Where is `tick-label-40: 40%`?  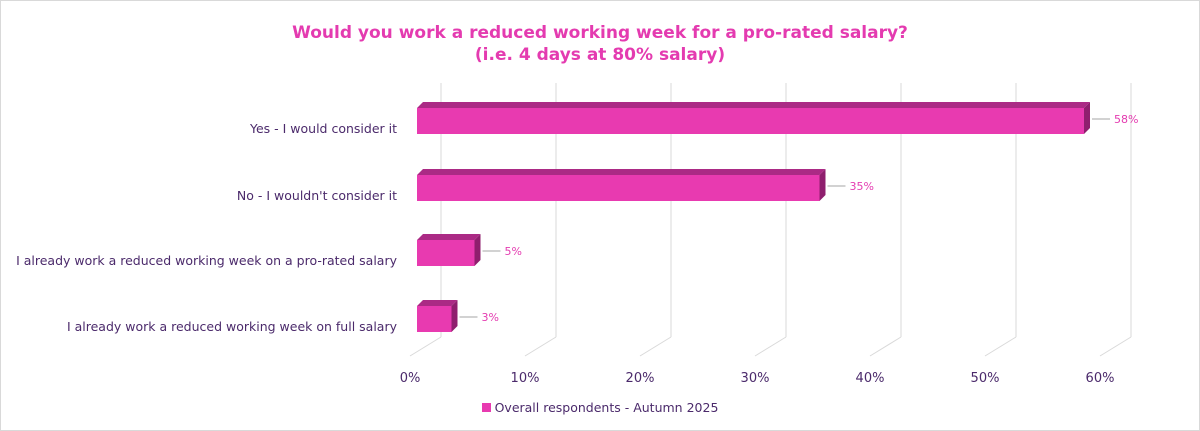 tick-label-40: 40% is located at coordinates (870, 378).